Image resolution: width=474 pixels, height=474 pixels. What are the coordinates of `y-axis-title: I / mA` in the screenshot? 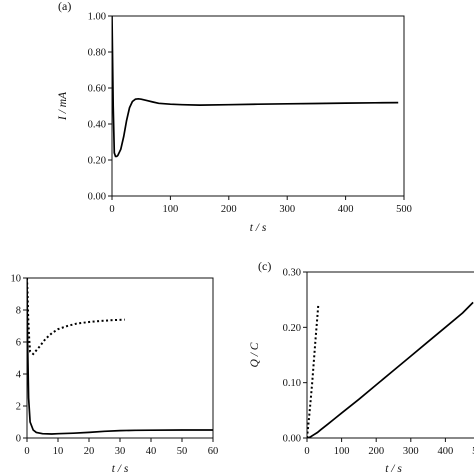 It's located at (63, 106).